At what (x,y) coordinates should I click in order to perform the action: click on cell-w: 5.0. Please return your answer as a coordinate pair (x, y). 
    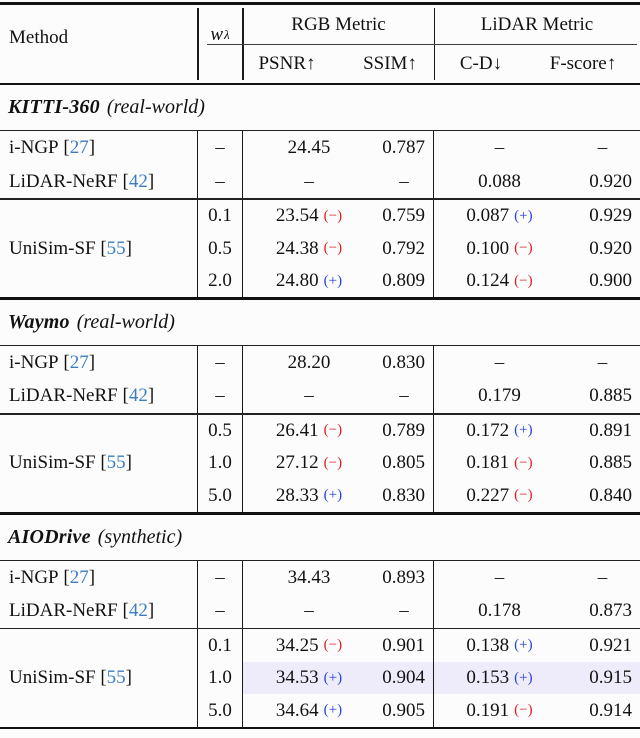
    Looking at the image, I should click on (220, 710).